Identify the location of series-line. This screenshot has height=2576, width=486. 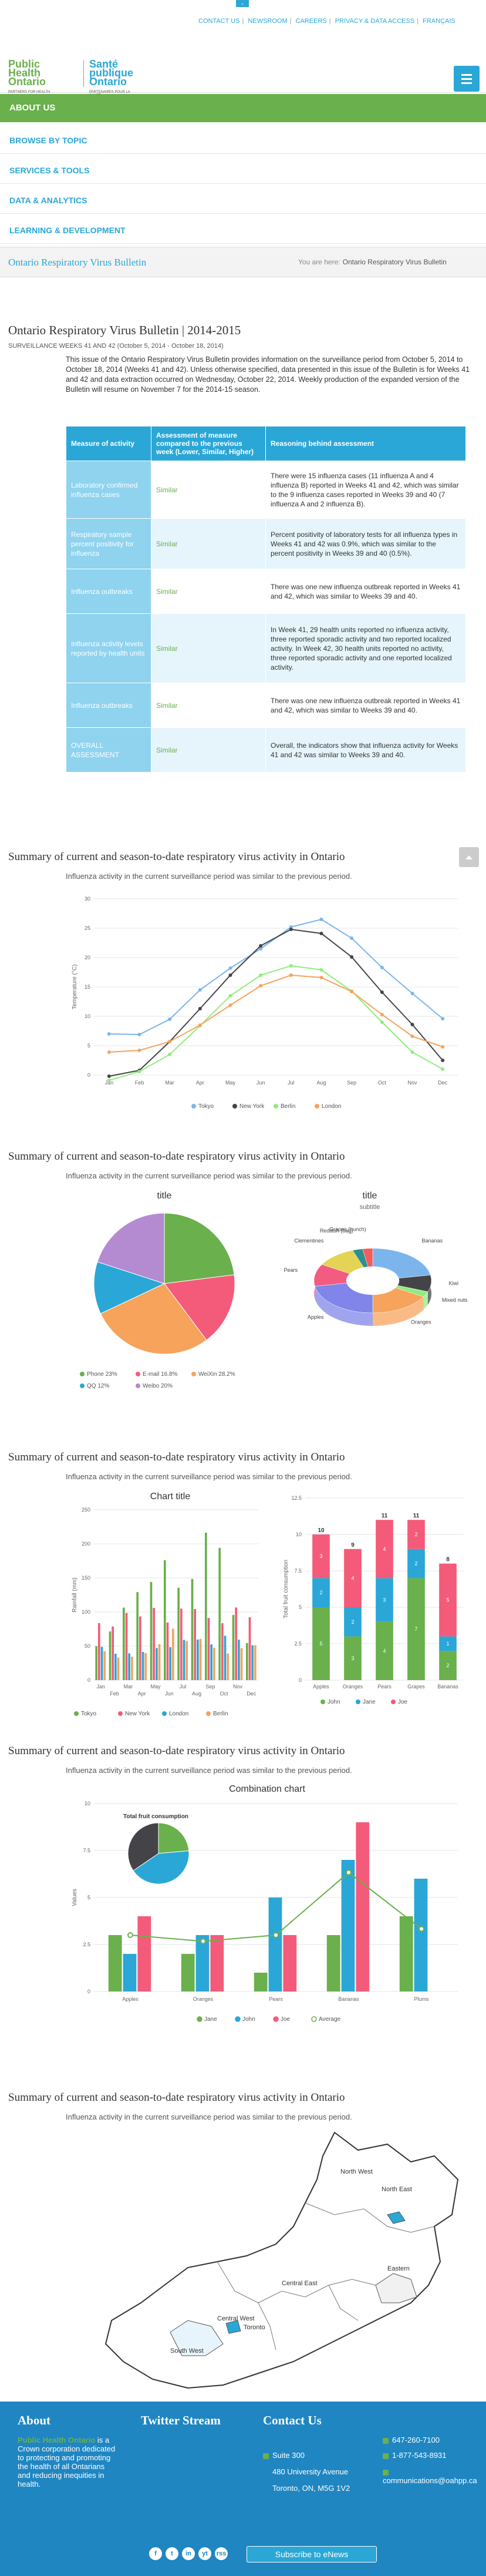
(276, 1014).